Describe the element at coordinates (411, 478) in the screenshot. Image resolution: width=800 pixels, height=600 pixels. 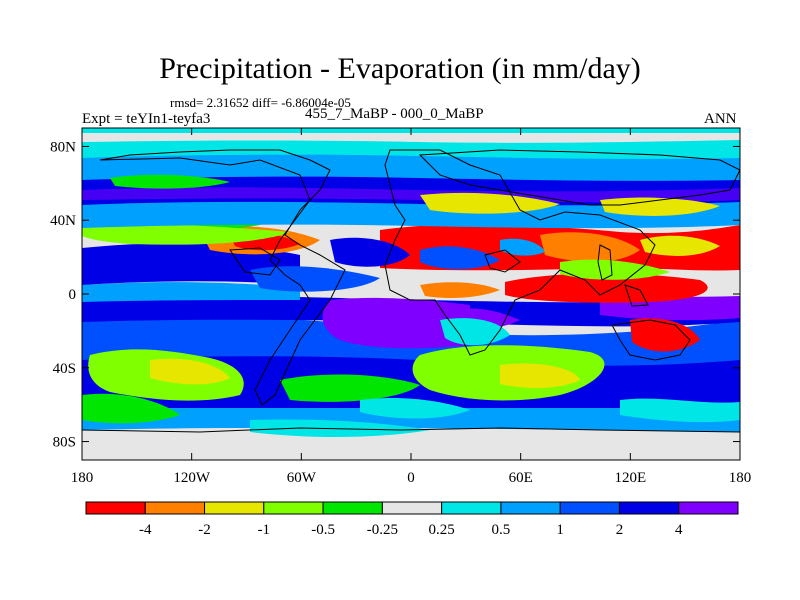
I see `lon-tick-label: 0` at that location.